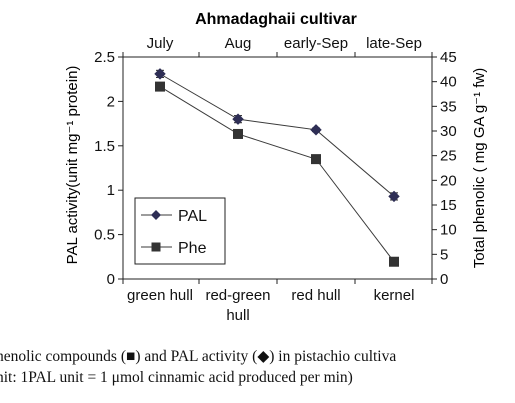 Image resolution: width=515 pixels, height=403 pixels. I want to click on left-y-tick-label: 2, so click(111, 101).